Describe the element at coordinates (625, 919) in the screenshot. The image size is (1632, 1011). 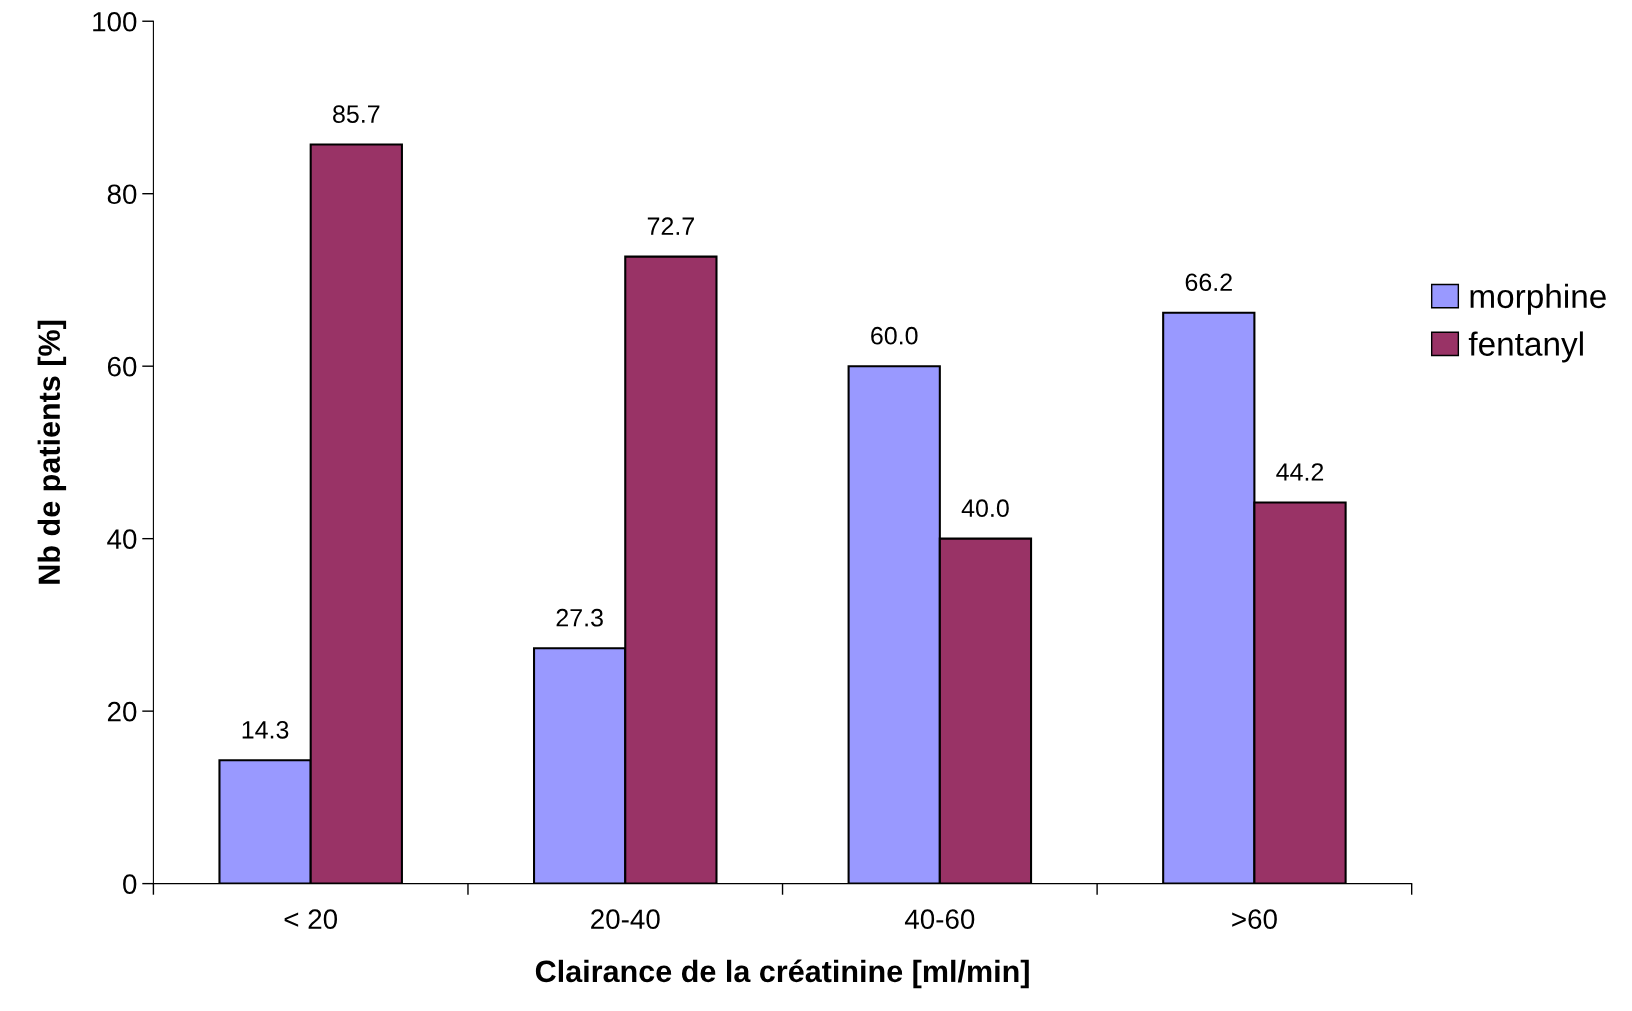
I see `x-tick-label: 20-40` at that location.